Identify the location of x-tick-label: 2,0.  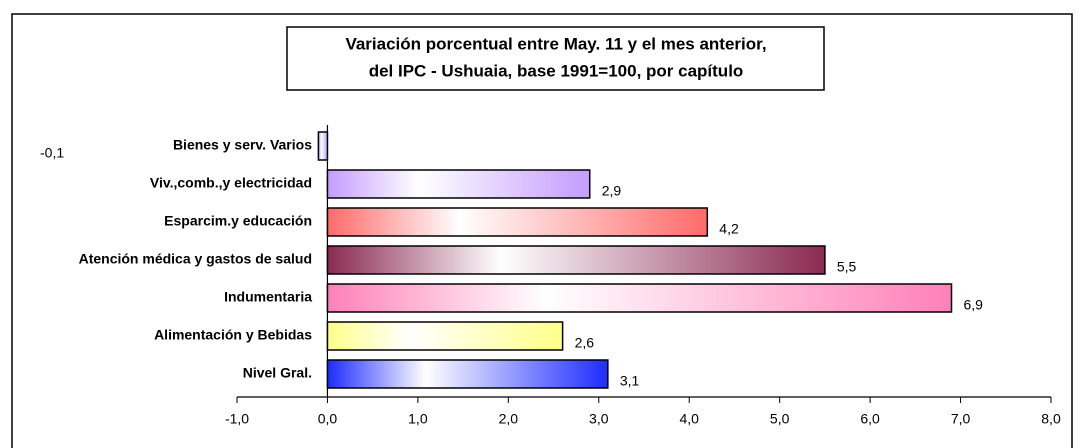
(509, 419).